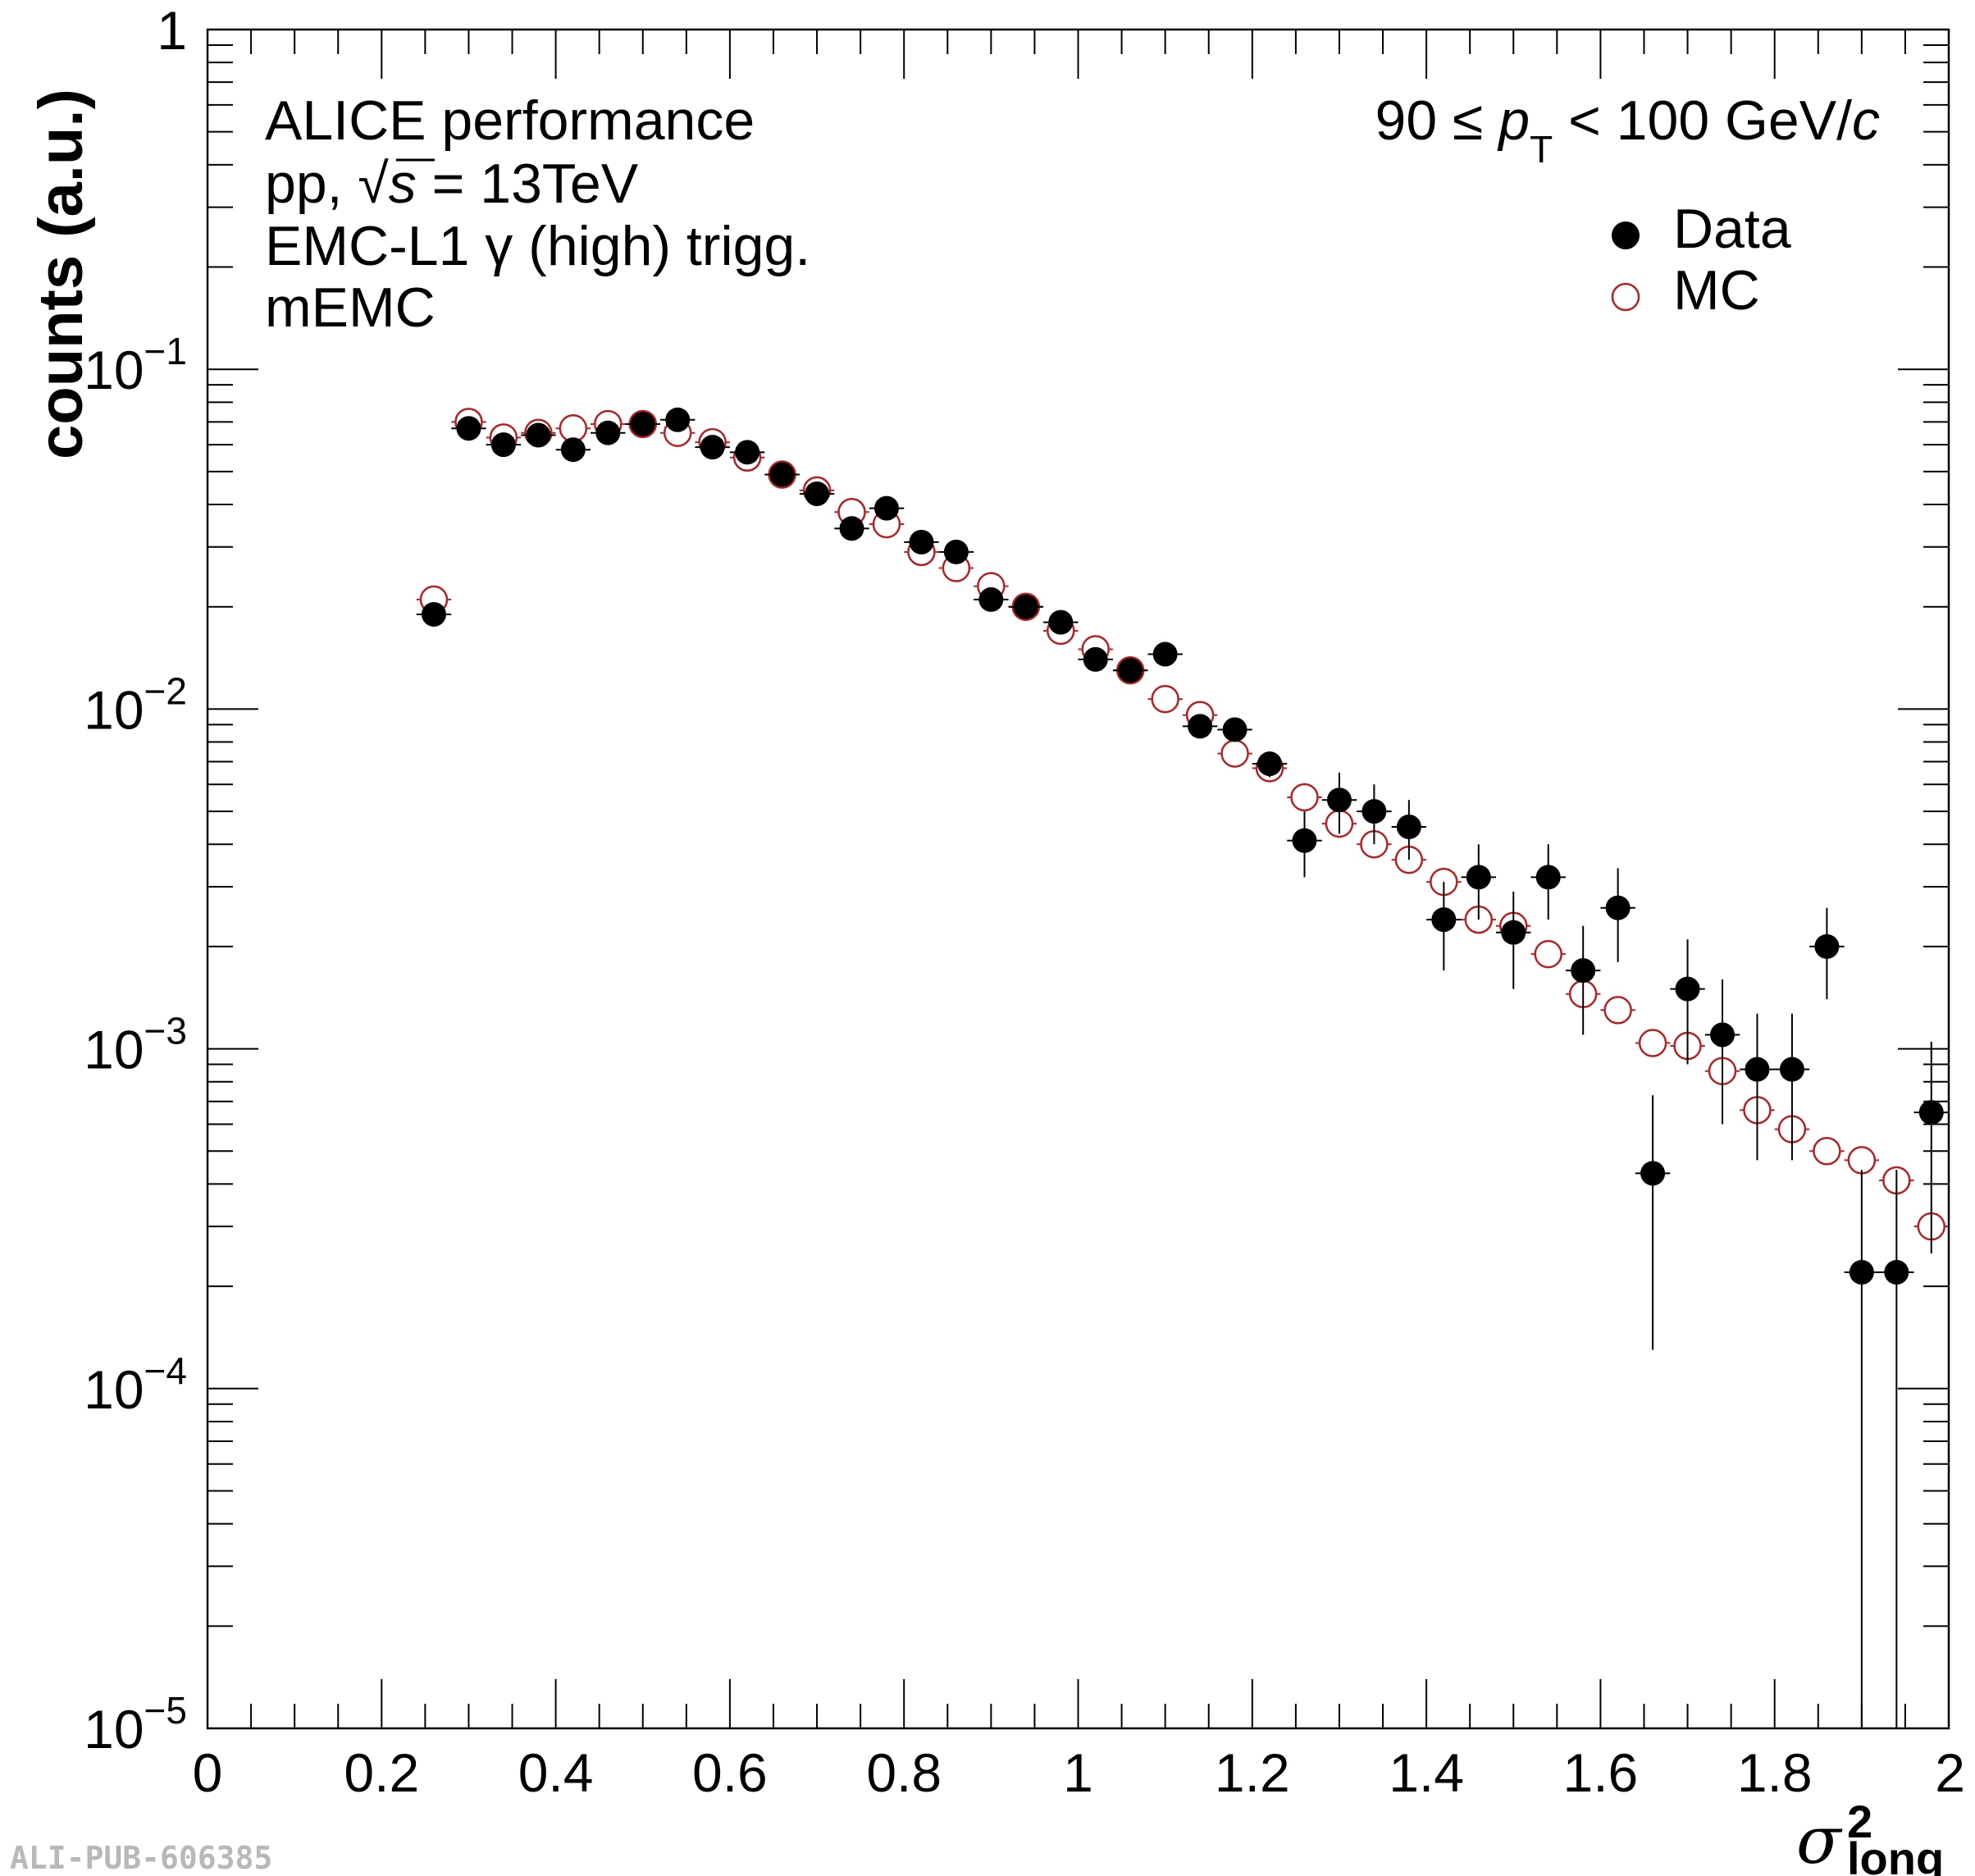 The image size is (1975, 1876). I want to click on annotation-collision-pp: pp,, so click(311, 184).